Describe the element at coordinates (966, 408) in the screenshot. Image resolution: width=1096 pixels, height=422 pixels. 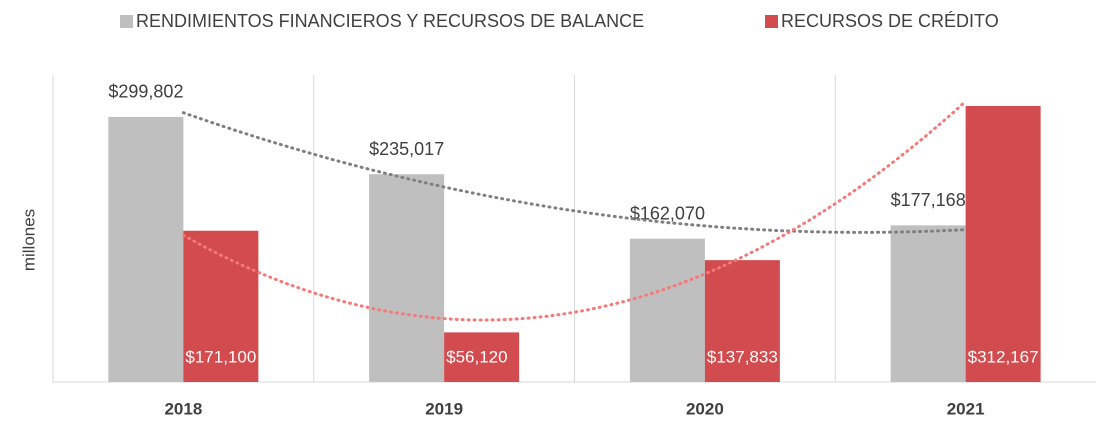
I see `x-tick-label: 2021` at that location.